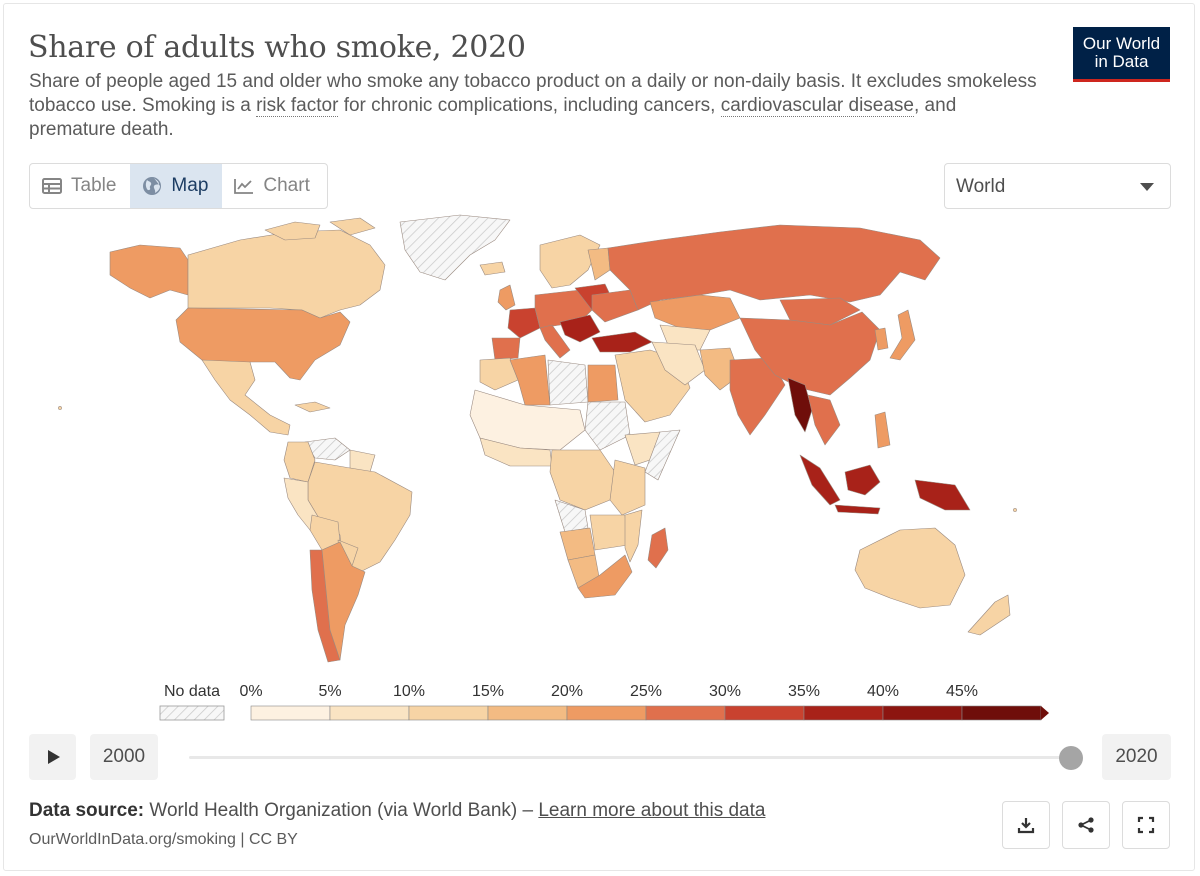 This screenshot has height=876, width=1200. What do you see at coordinates (329, 691) in the screenshot?
I see `legend-tick-label: 5%` at bounding box center [329, 691].